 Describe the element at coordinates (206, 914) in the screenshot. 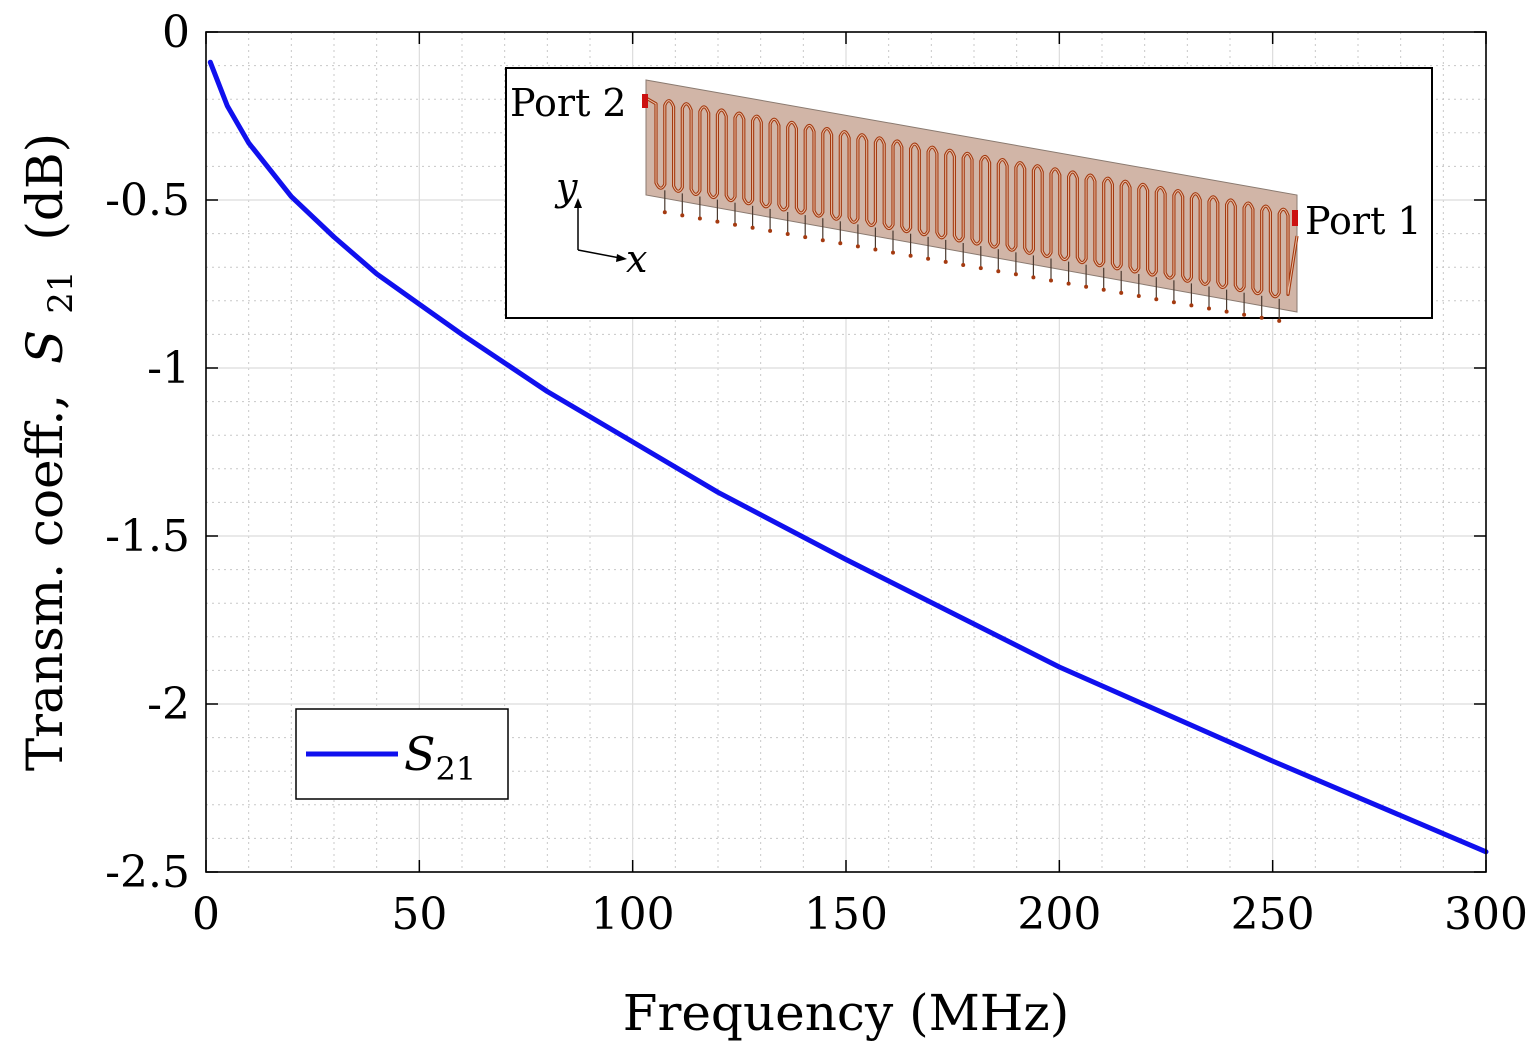

I see `x-tick-label: 0` at that location.